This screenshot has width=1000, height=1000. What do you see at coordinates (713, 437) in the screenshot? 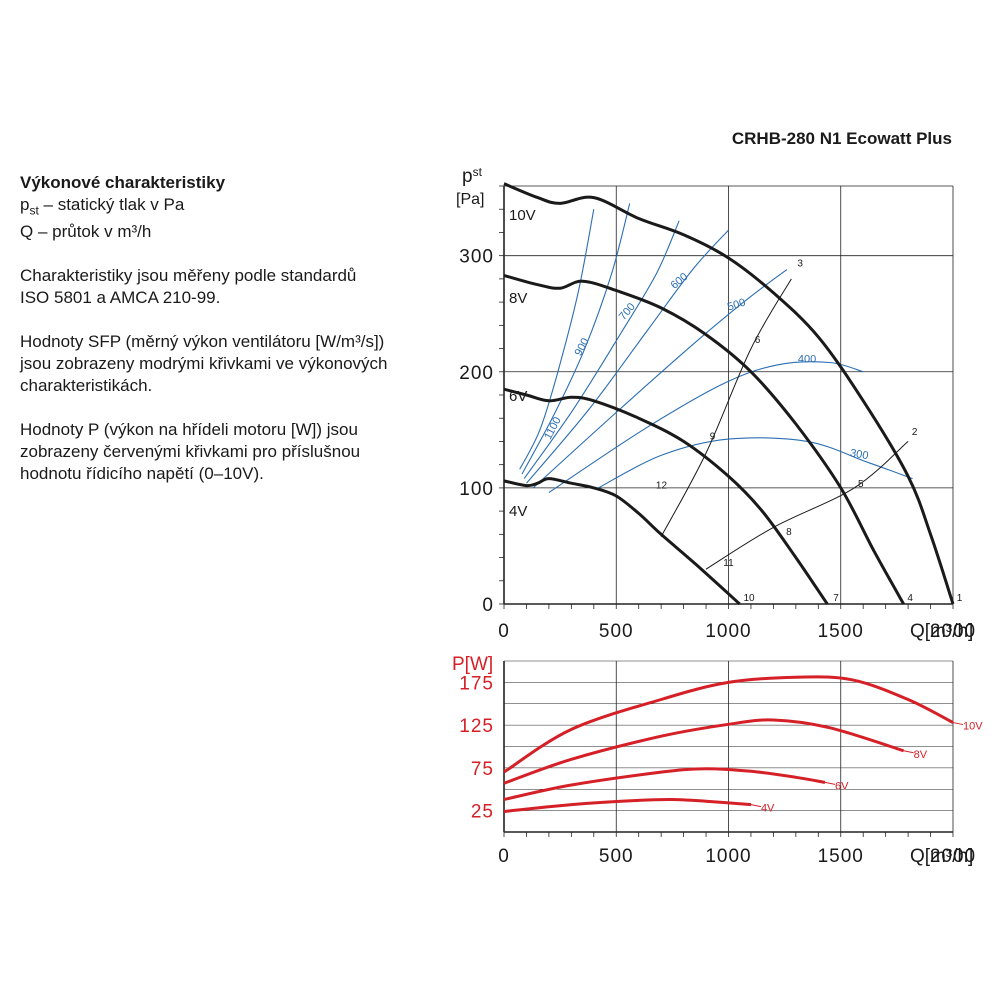
I see `operating-point-9: 9` at bounding box center [713, 437].